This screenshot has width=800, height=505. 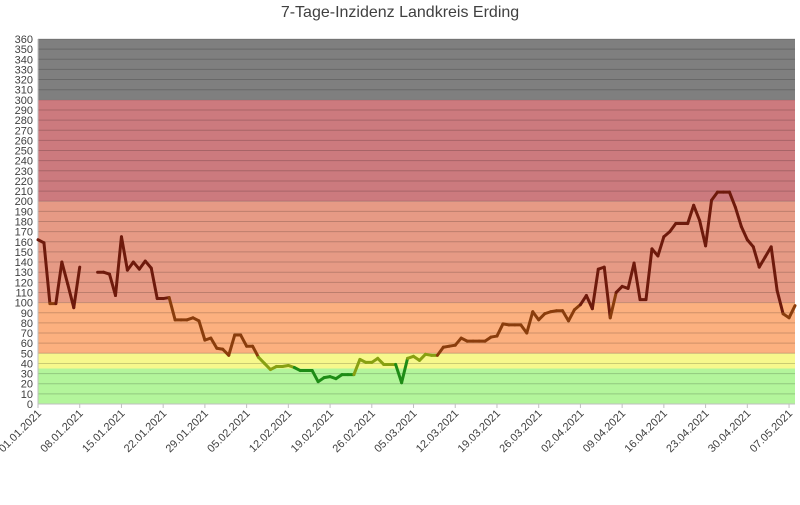 What do you see at coordinates (24, 40) in the screenshot?
I see `y-tick-label: 360` at bounding box center [24, 40].